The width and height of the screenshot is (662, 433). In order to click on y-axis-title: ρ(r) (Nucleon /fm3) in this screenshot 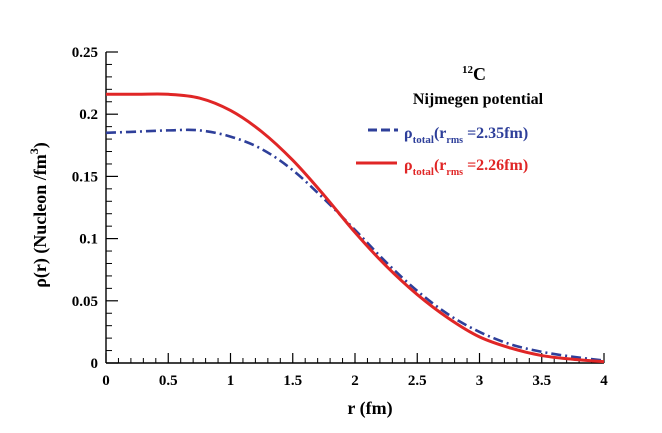, I will do `click(39, 215)`.